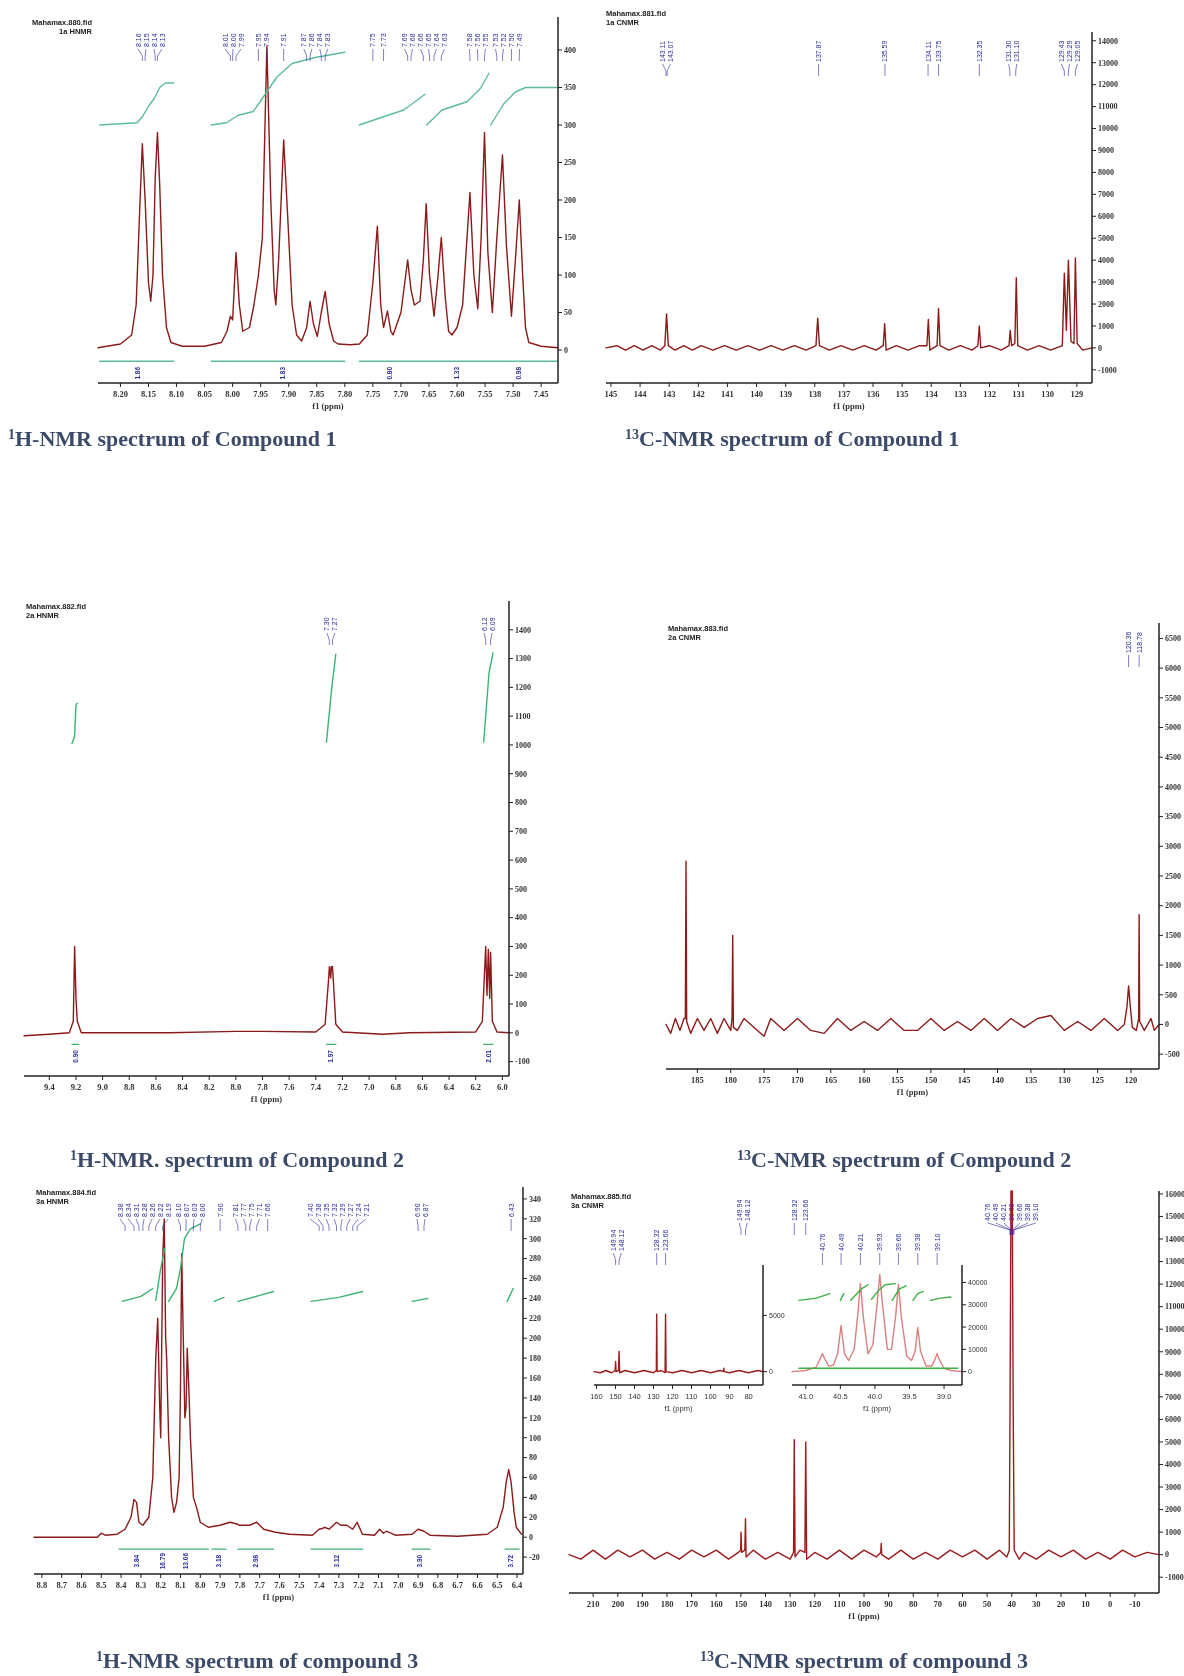 The height and width of the screenshot is (1676, 1184). I want to click on y-tick-label: 16000, so click(1174, 1194).